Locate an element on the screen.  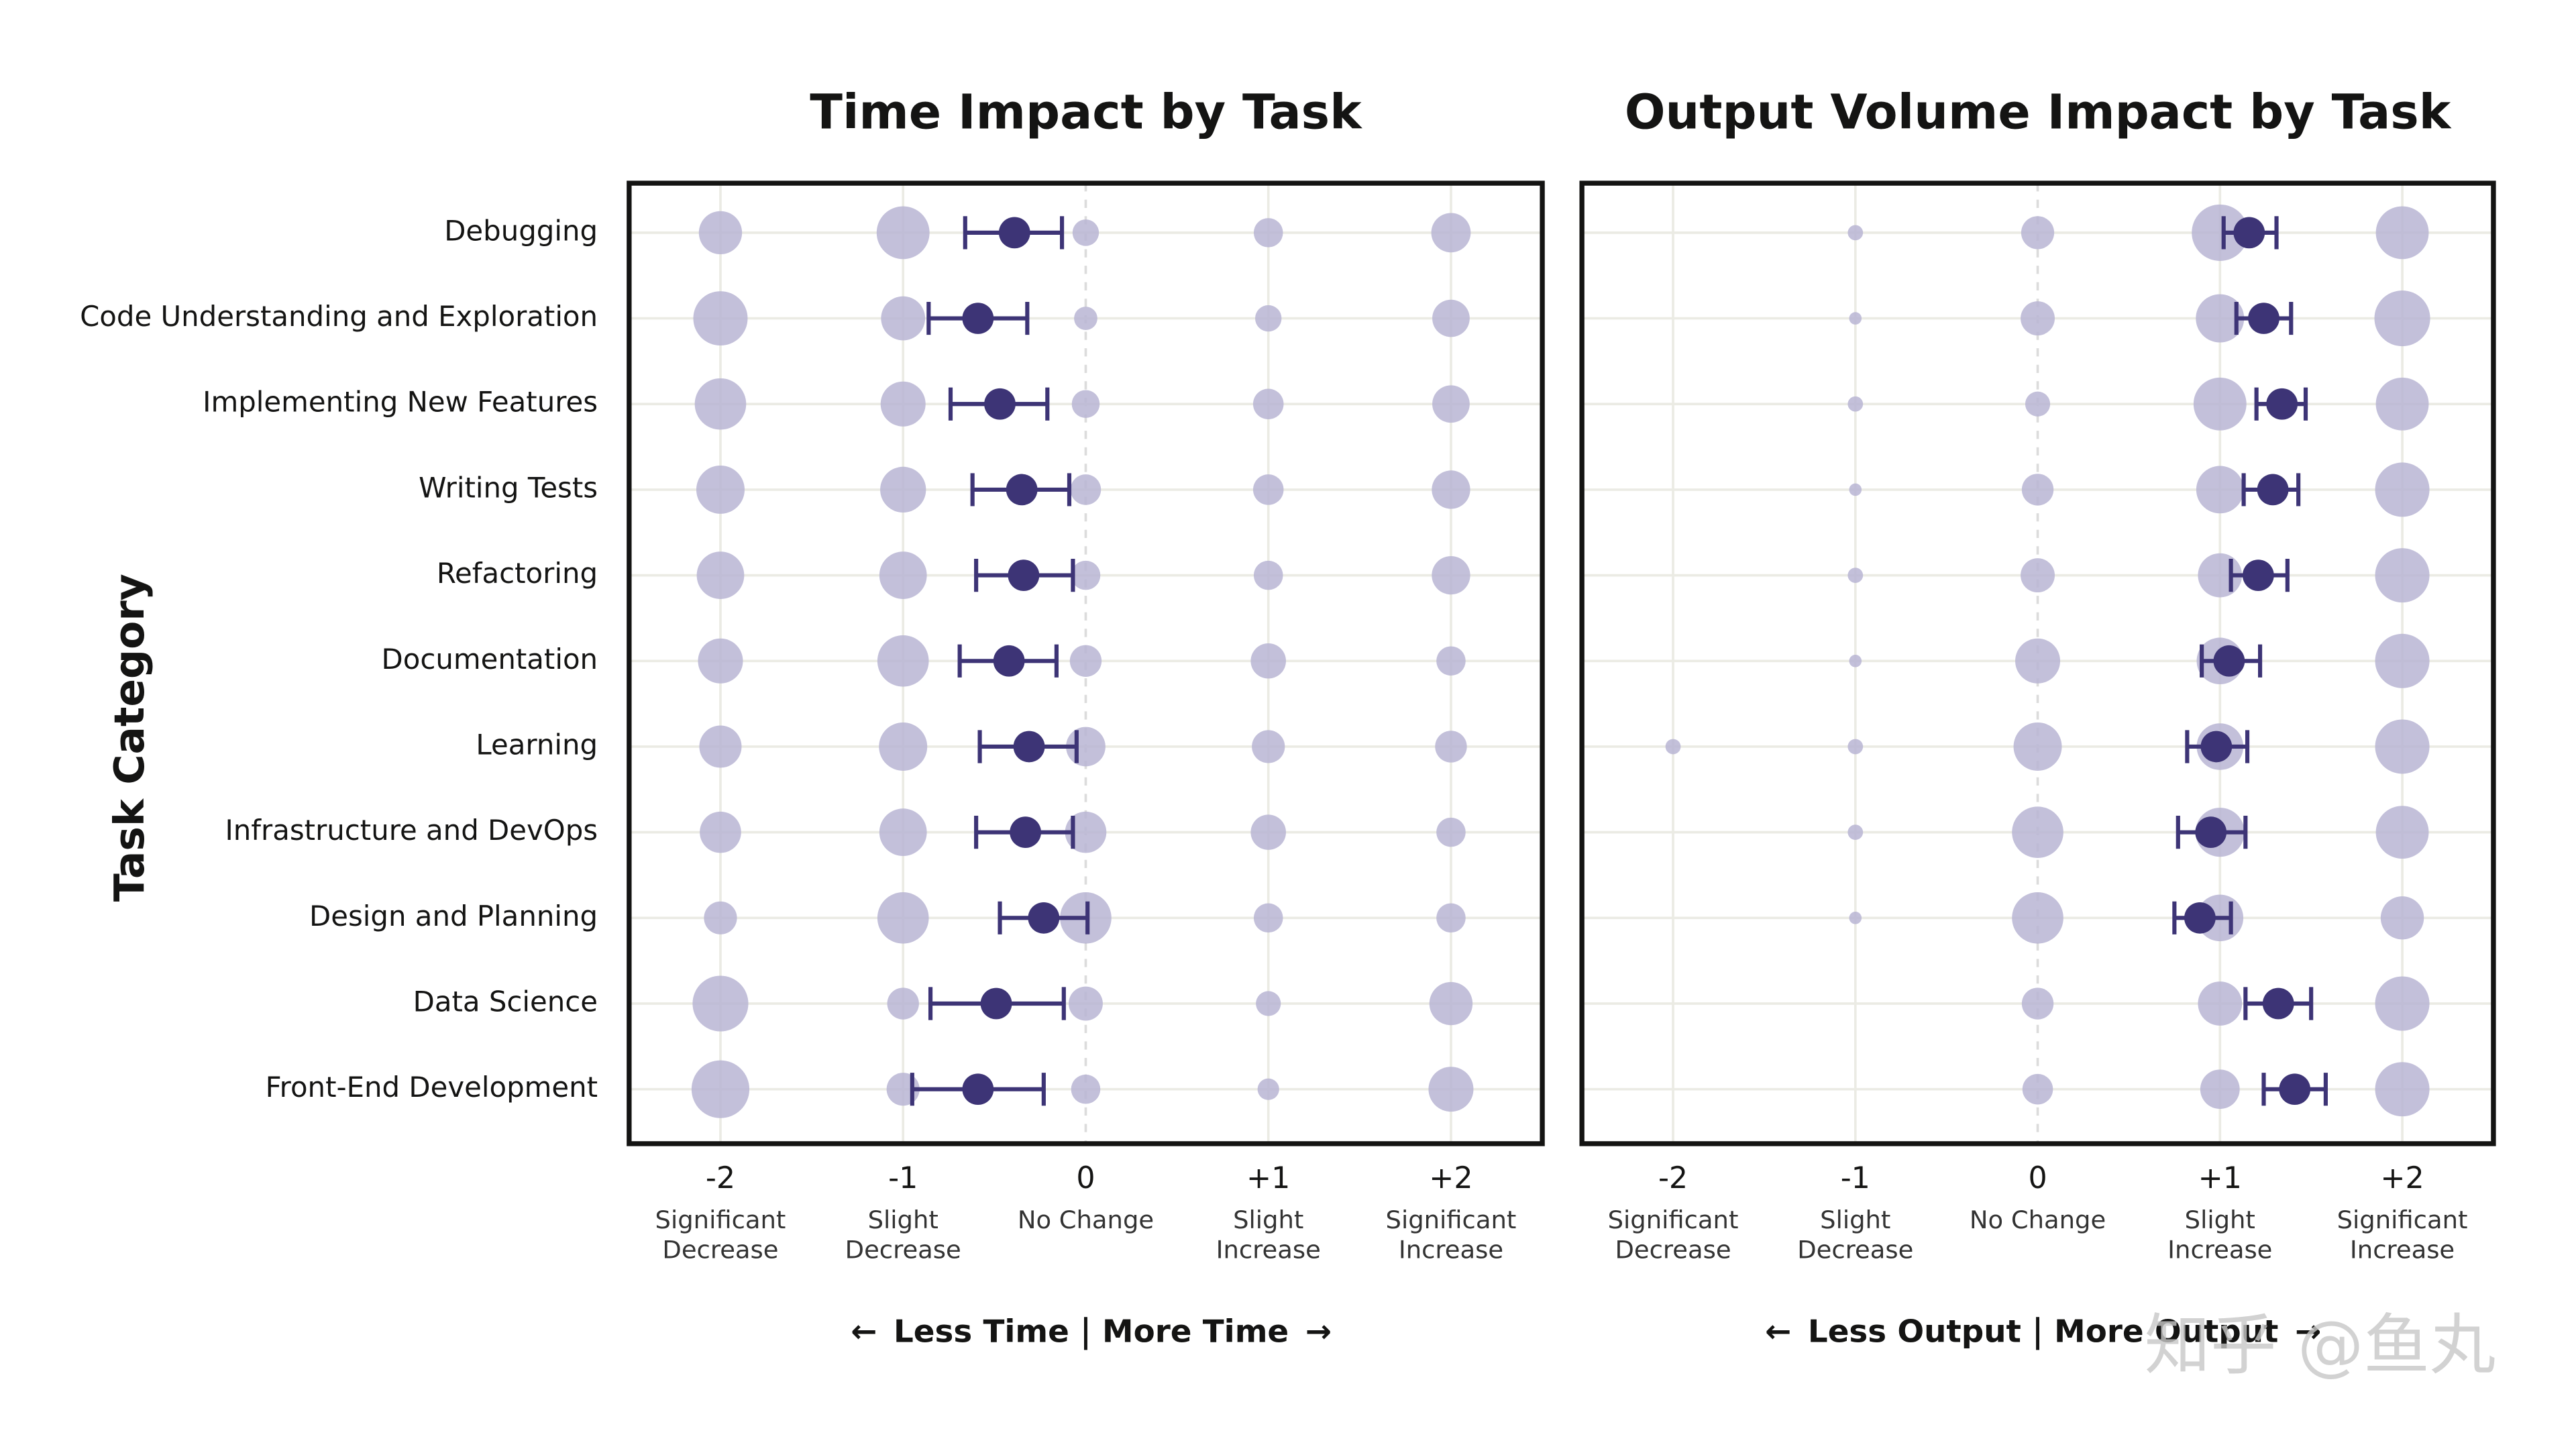
category-label: Learning is located at coordinates (537, 744).